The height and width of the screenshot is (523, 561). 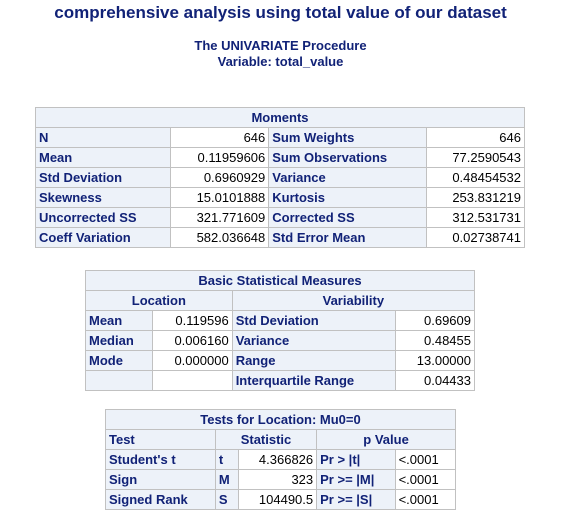 I want to click on row-label: Kurtosis, so click(x=347, y=197).